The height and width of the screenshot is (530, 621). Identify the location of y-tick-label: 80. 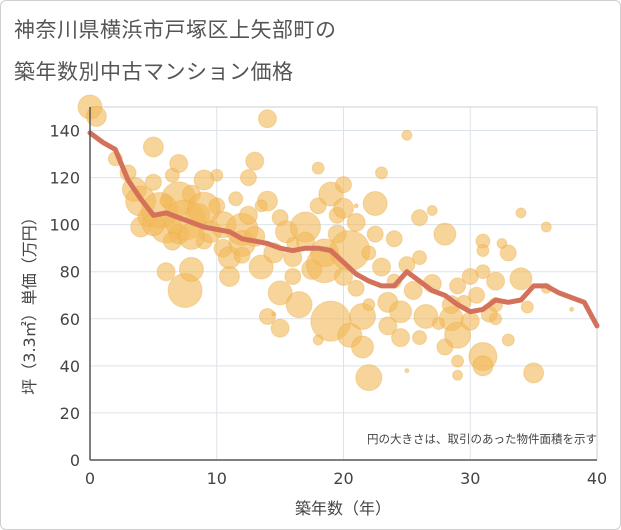
(70, 272).